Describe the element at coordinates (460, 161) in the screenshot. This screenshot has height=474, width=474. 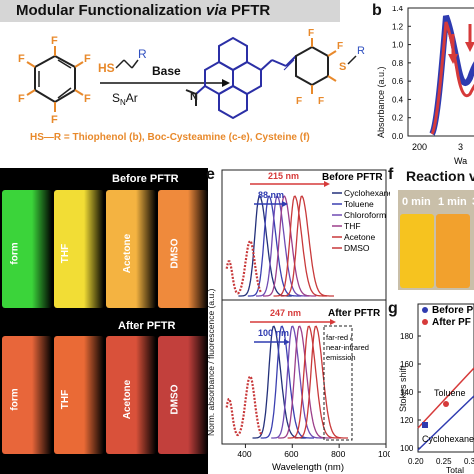
I see `panel-b-xlabel: Wa` at that location.